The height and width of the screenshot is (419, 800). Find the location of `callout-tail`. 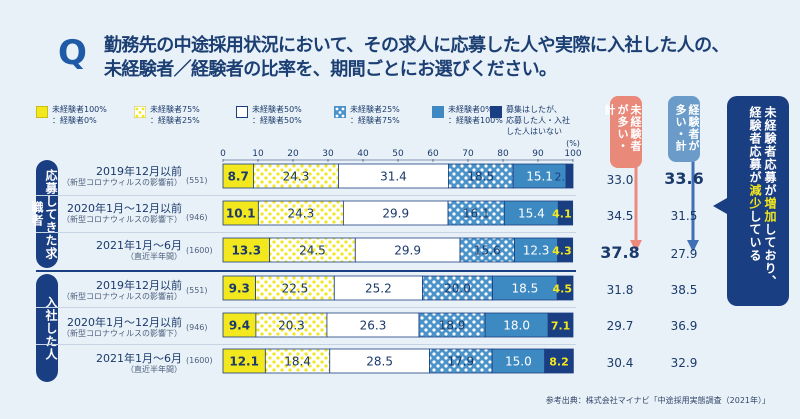

callout-tail is located at coordinates (720, 206).